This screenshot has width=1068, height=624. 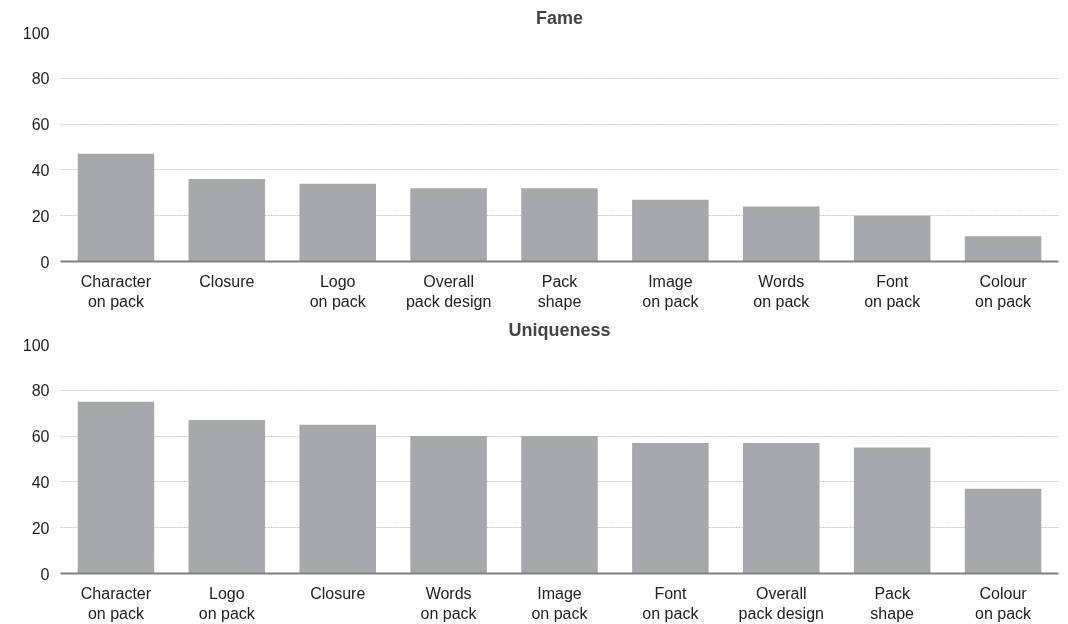 I want to click on chart-title: Uniqueness, so click(x=559, y=329).